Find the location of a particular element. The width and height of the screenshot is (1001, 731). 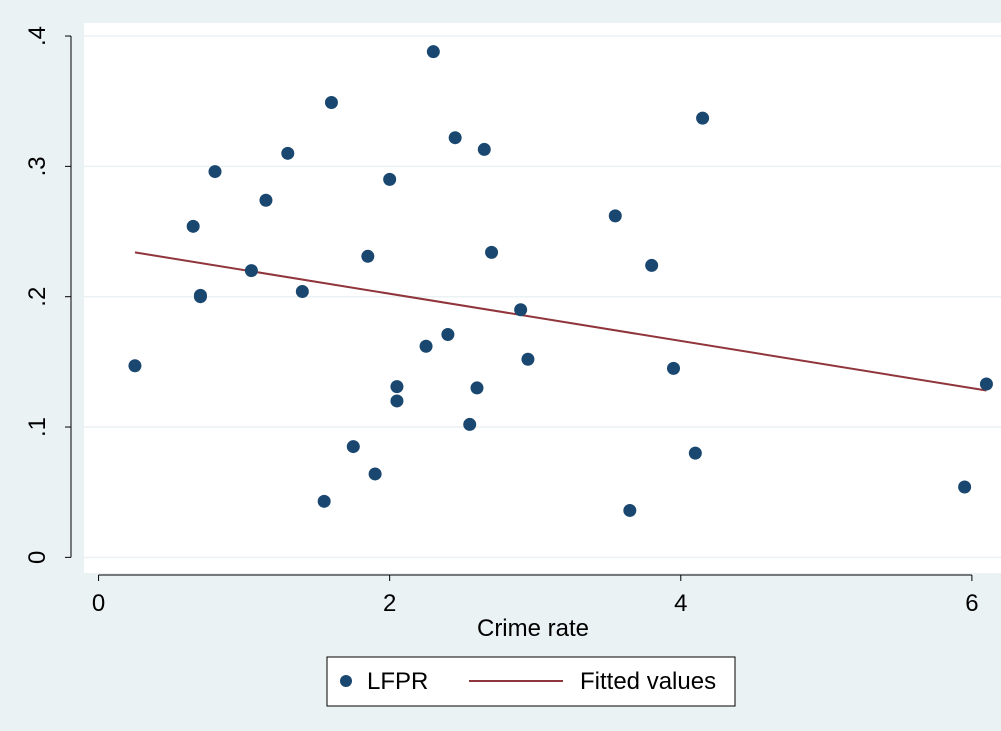

x-tick-label: 4 is located at coordinates (680, 603).